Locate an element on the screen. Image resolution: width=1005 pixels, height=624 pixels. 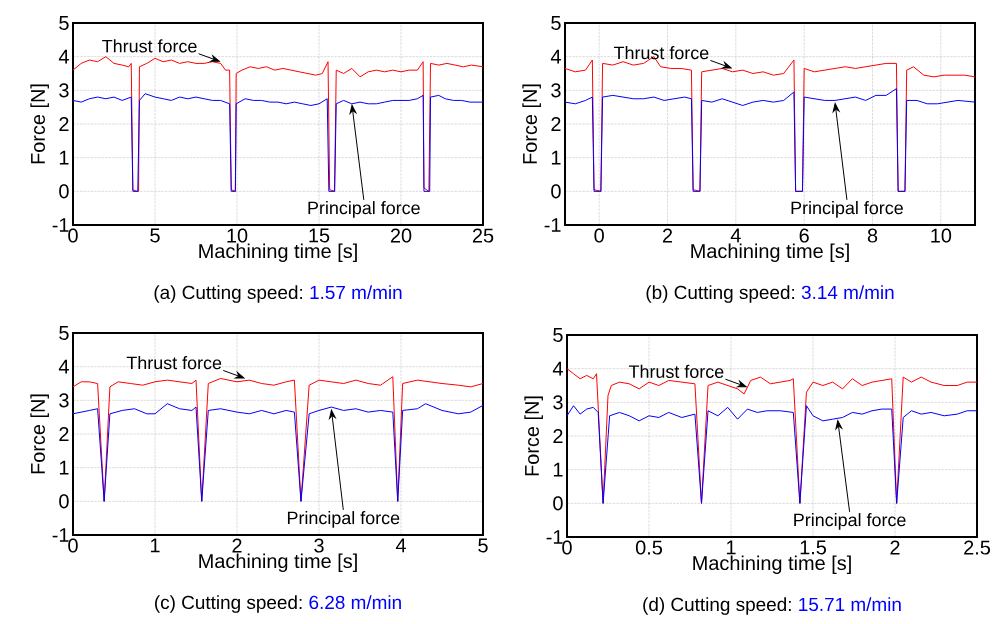
x-tick-label: 0 is located at coordinates (599, 235).